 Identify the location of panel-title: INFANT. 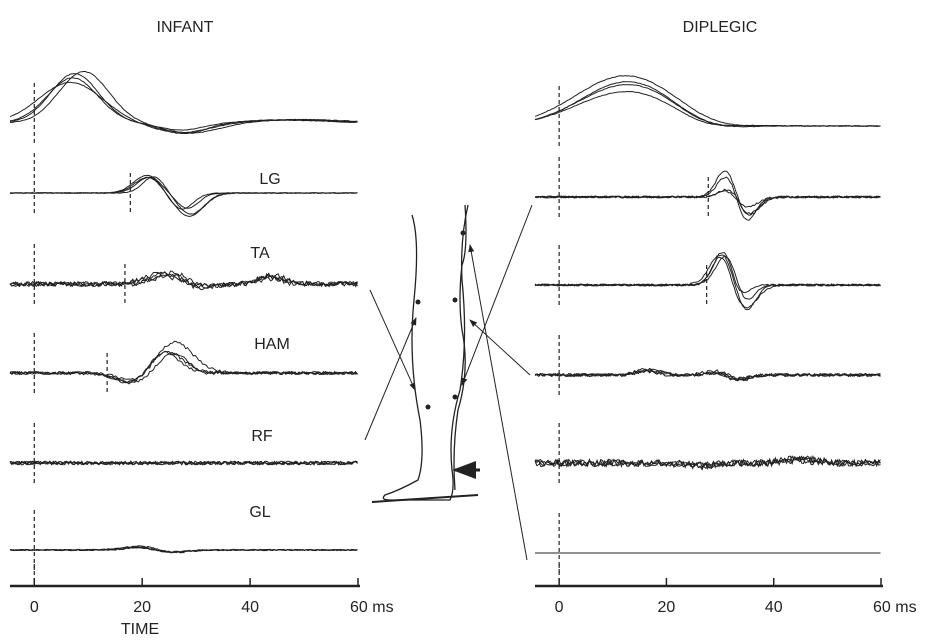
(185, 27).